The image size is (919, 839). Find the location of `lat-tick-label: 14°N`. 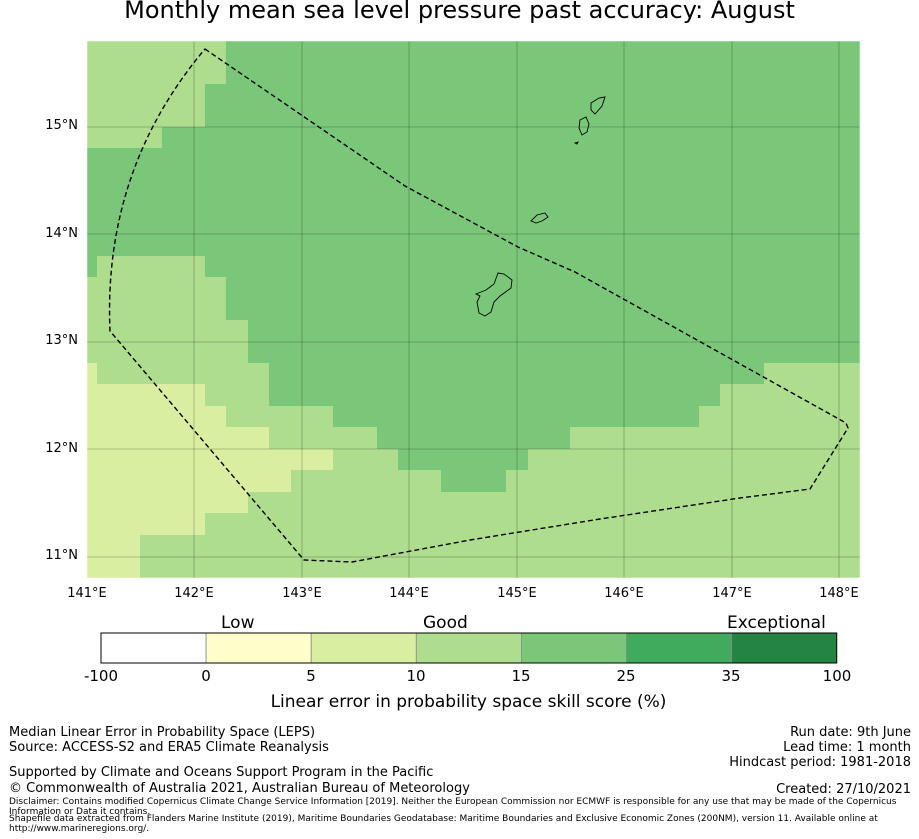

lat-tick-label: 14°N is located at coordinates (61, 233).